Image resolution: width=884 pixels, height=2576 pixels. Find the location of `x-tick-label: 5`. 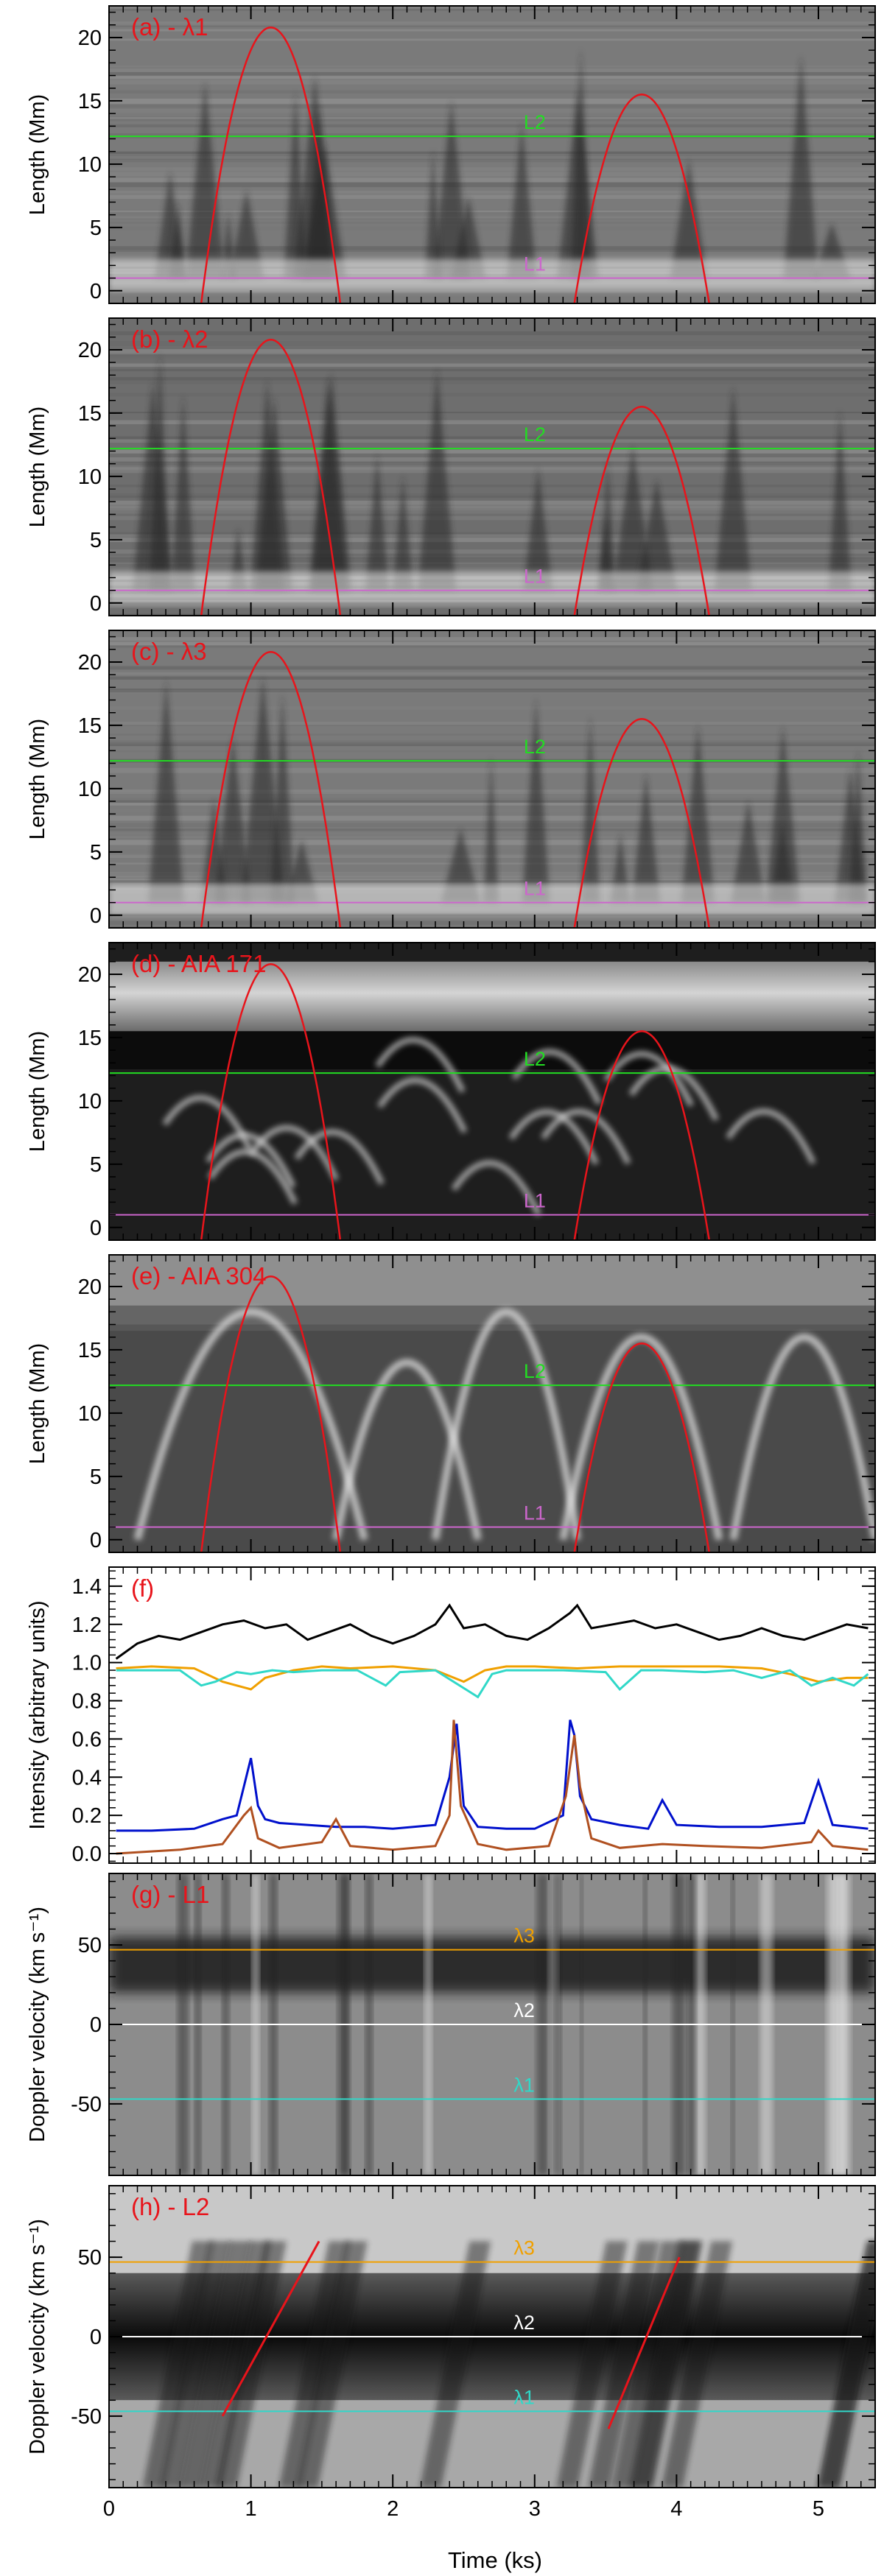

x-tick-label: 5 is located at coordinates (818, 2509).